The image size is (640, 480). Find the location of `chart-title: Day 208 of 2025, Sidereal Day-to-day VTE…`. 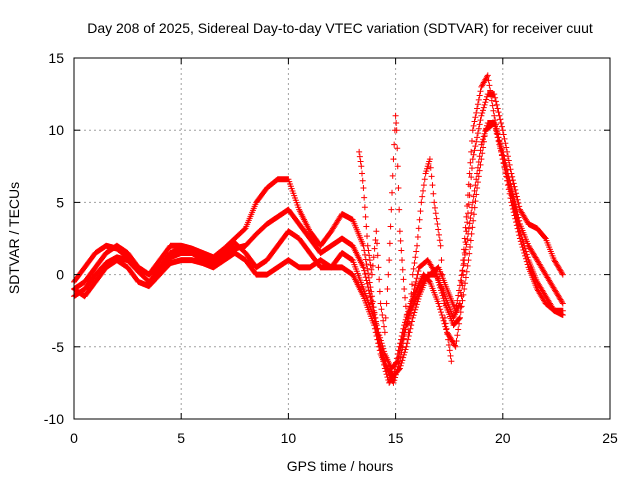

chart-title: Day 208 of 2025, Sidereal Day-to-day VTE… is located at coordinates (340, 28).